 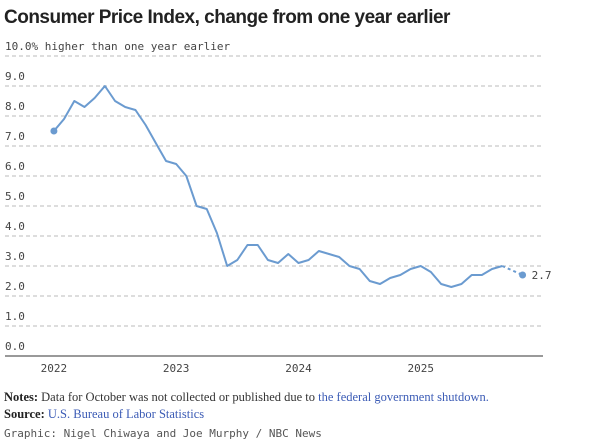 I want to click on y-tick-label: 10.0% higher than one year earlier, so click(x=118, y=46).